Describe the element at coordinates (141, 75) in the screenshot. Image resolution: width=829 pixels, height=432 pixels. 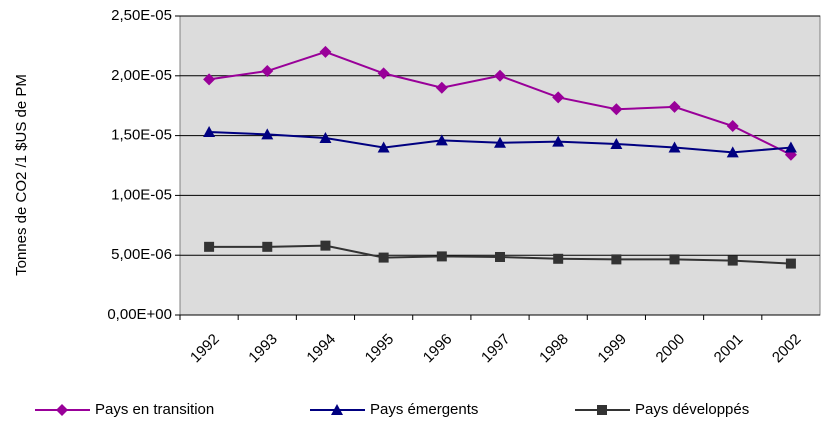
I see `y-tick-label: 2,00E-05` at that location.